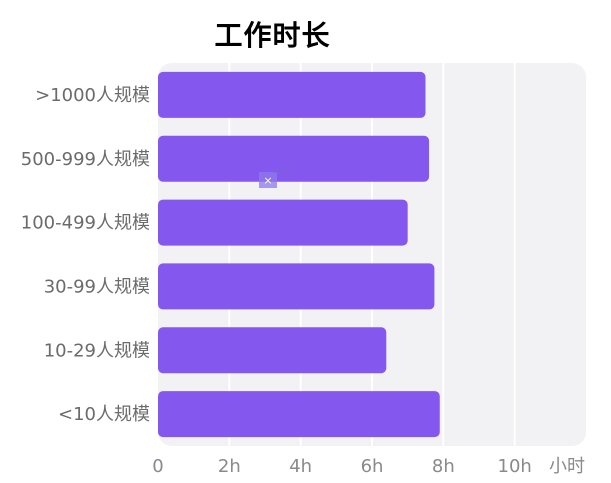  What do you see at coordinates (97, 350) in the screenshot?
I see `category-label: 10-29人规模` at bounding box center [97, 350].